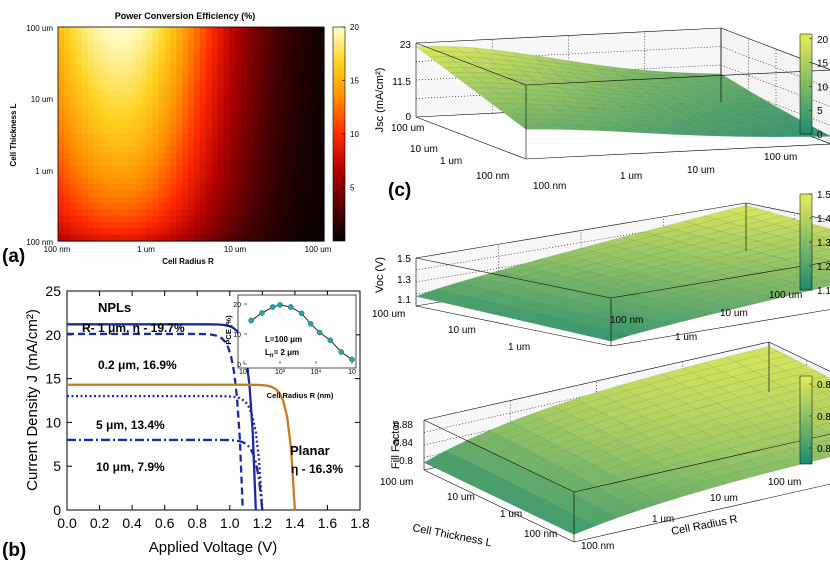  Describe the element at coordinates (806, 420) in the screenshot. I see `surface-colorbar` at that location.